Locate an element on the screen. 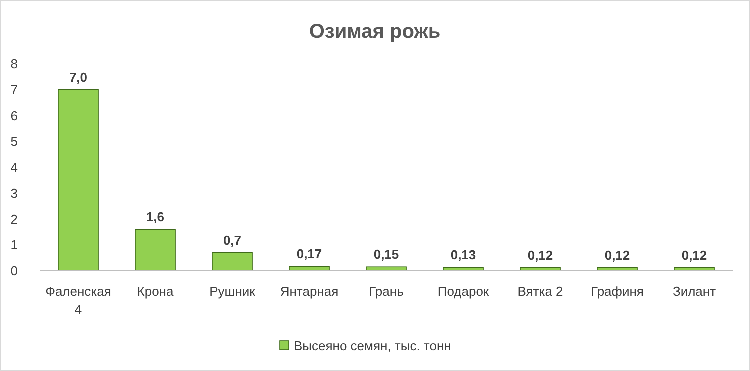 The height and width of the screenshot is (371, 750). legend-label: Высеяно семян, тыс. тонн is located at coordinates (373, 346).